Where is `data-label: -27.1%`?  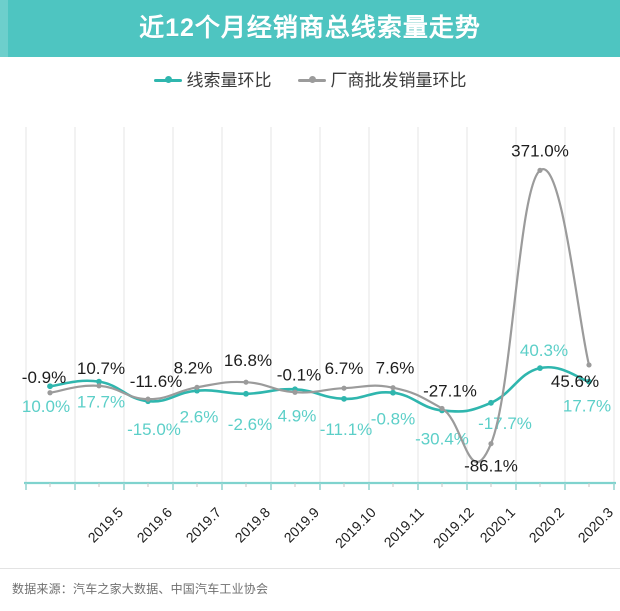 data-label: -27.1% is located at coordinates (450, 390).